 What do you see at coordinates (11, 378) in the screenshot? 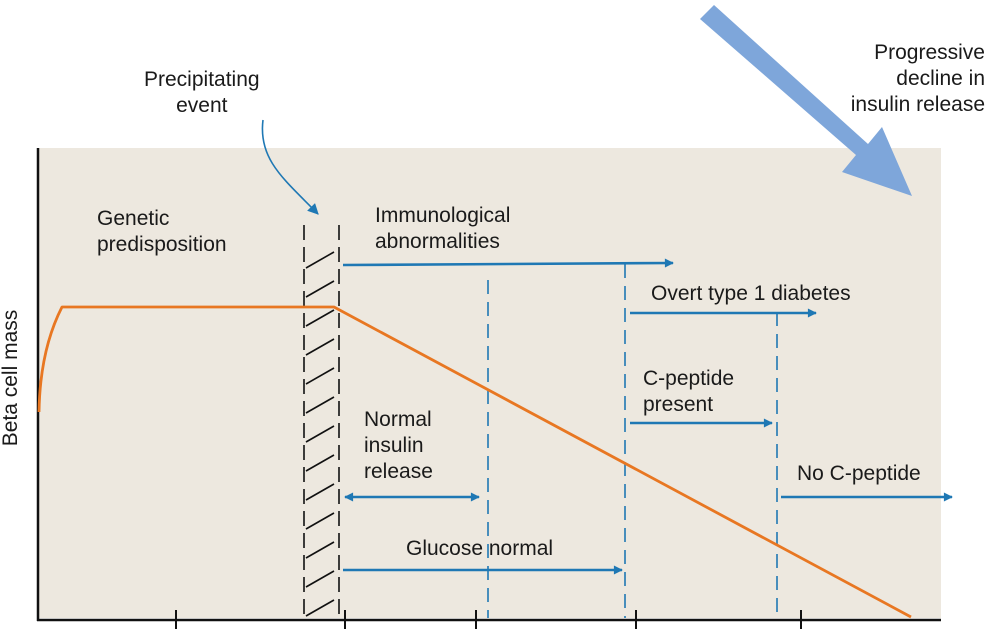
I see `y-axis-label-text: Beta cell mass` at bounding box center [11, 378].